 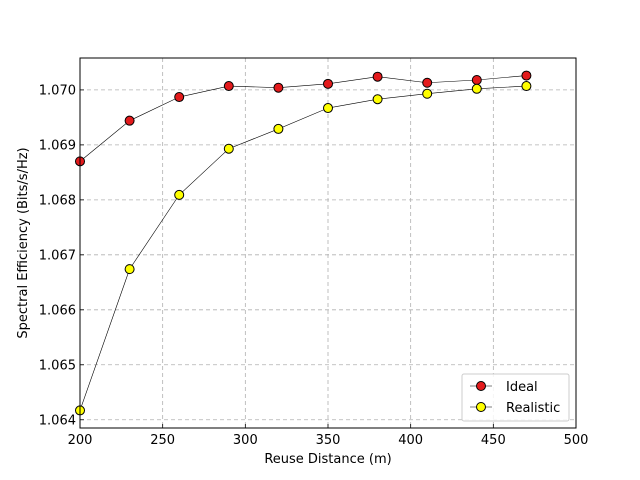 I want to click on y-tick-label: 1.064, so click(x=57, y=420).